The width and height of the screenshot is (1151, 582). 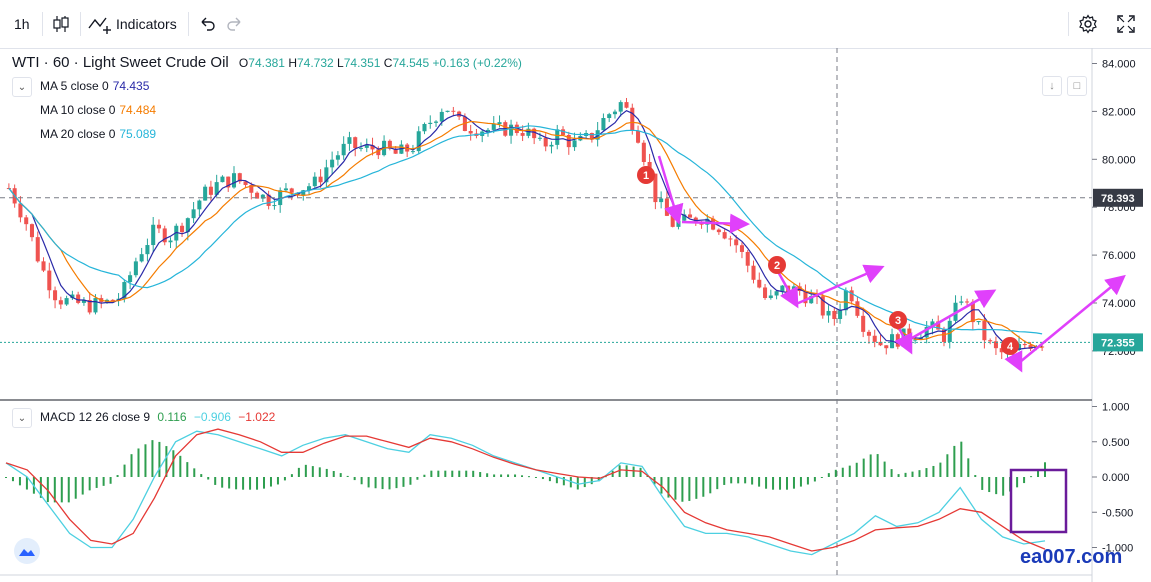 I want to click on interval-button: 1h, so click(x=22, y=24).